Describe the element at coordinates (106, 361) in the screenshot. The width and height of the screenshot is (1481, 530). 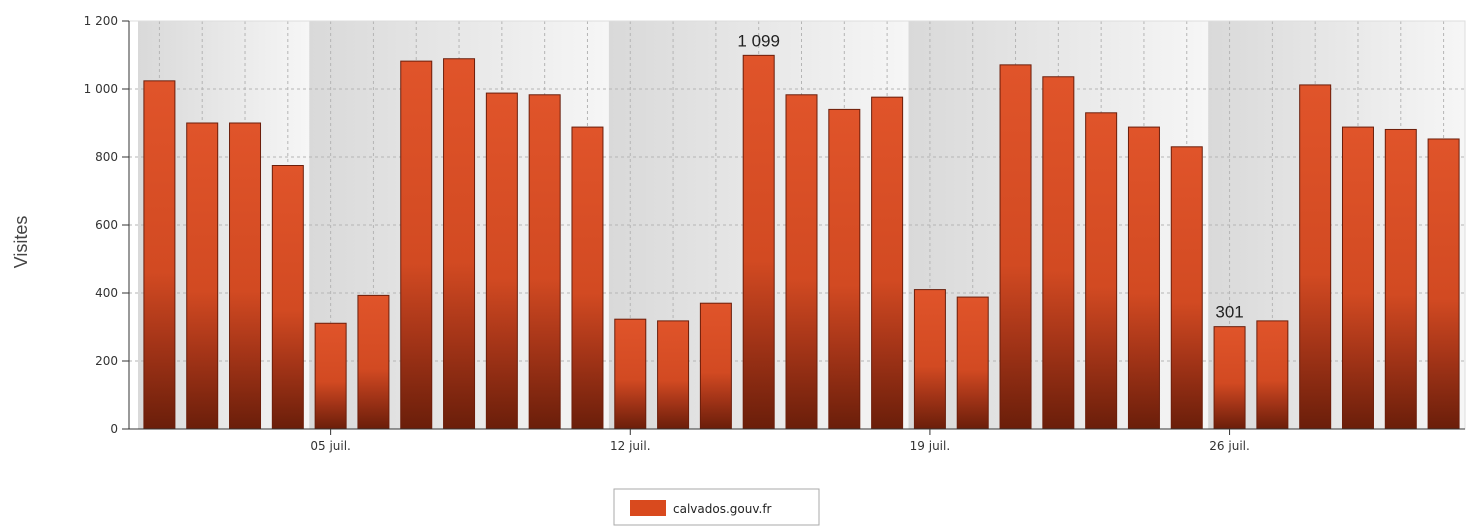
I see `y-tick-label: 200` at that location.